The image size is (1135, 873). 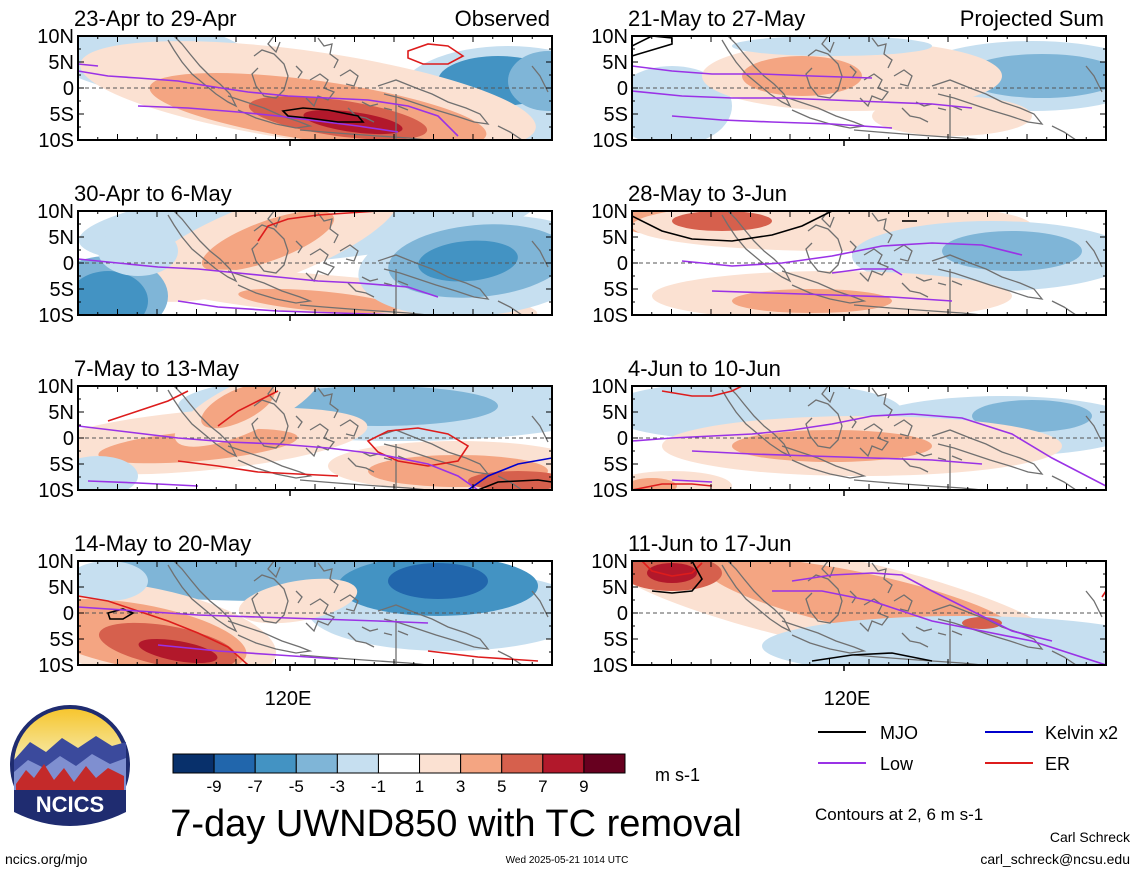 I want to click on panel-period-label: 30-Apr to 6-May, so click(x=153, y=193).